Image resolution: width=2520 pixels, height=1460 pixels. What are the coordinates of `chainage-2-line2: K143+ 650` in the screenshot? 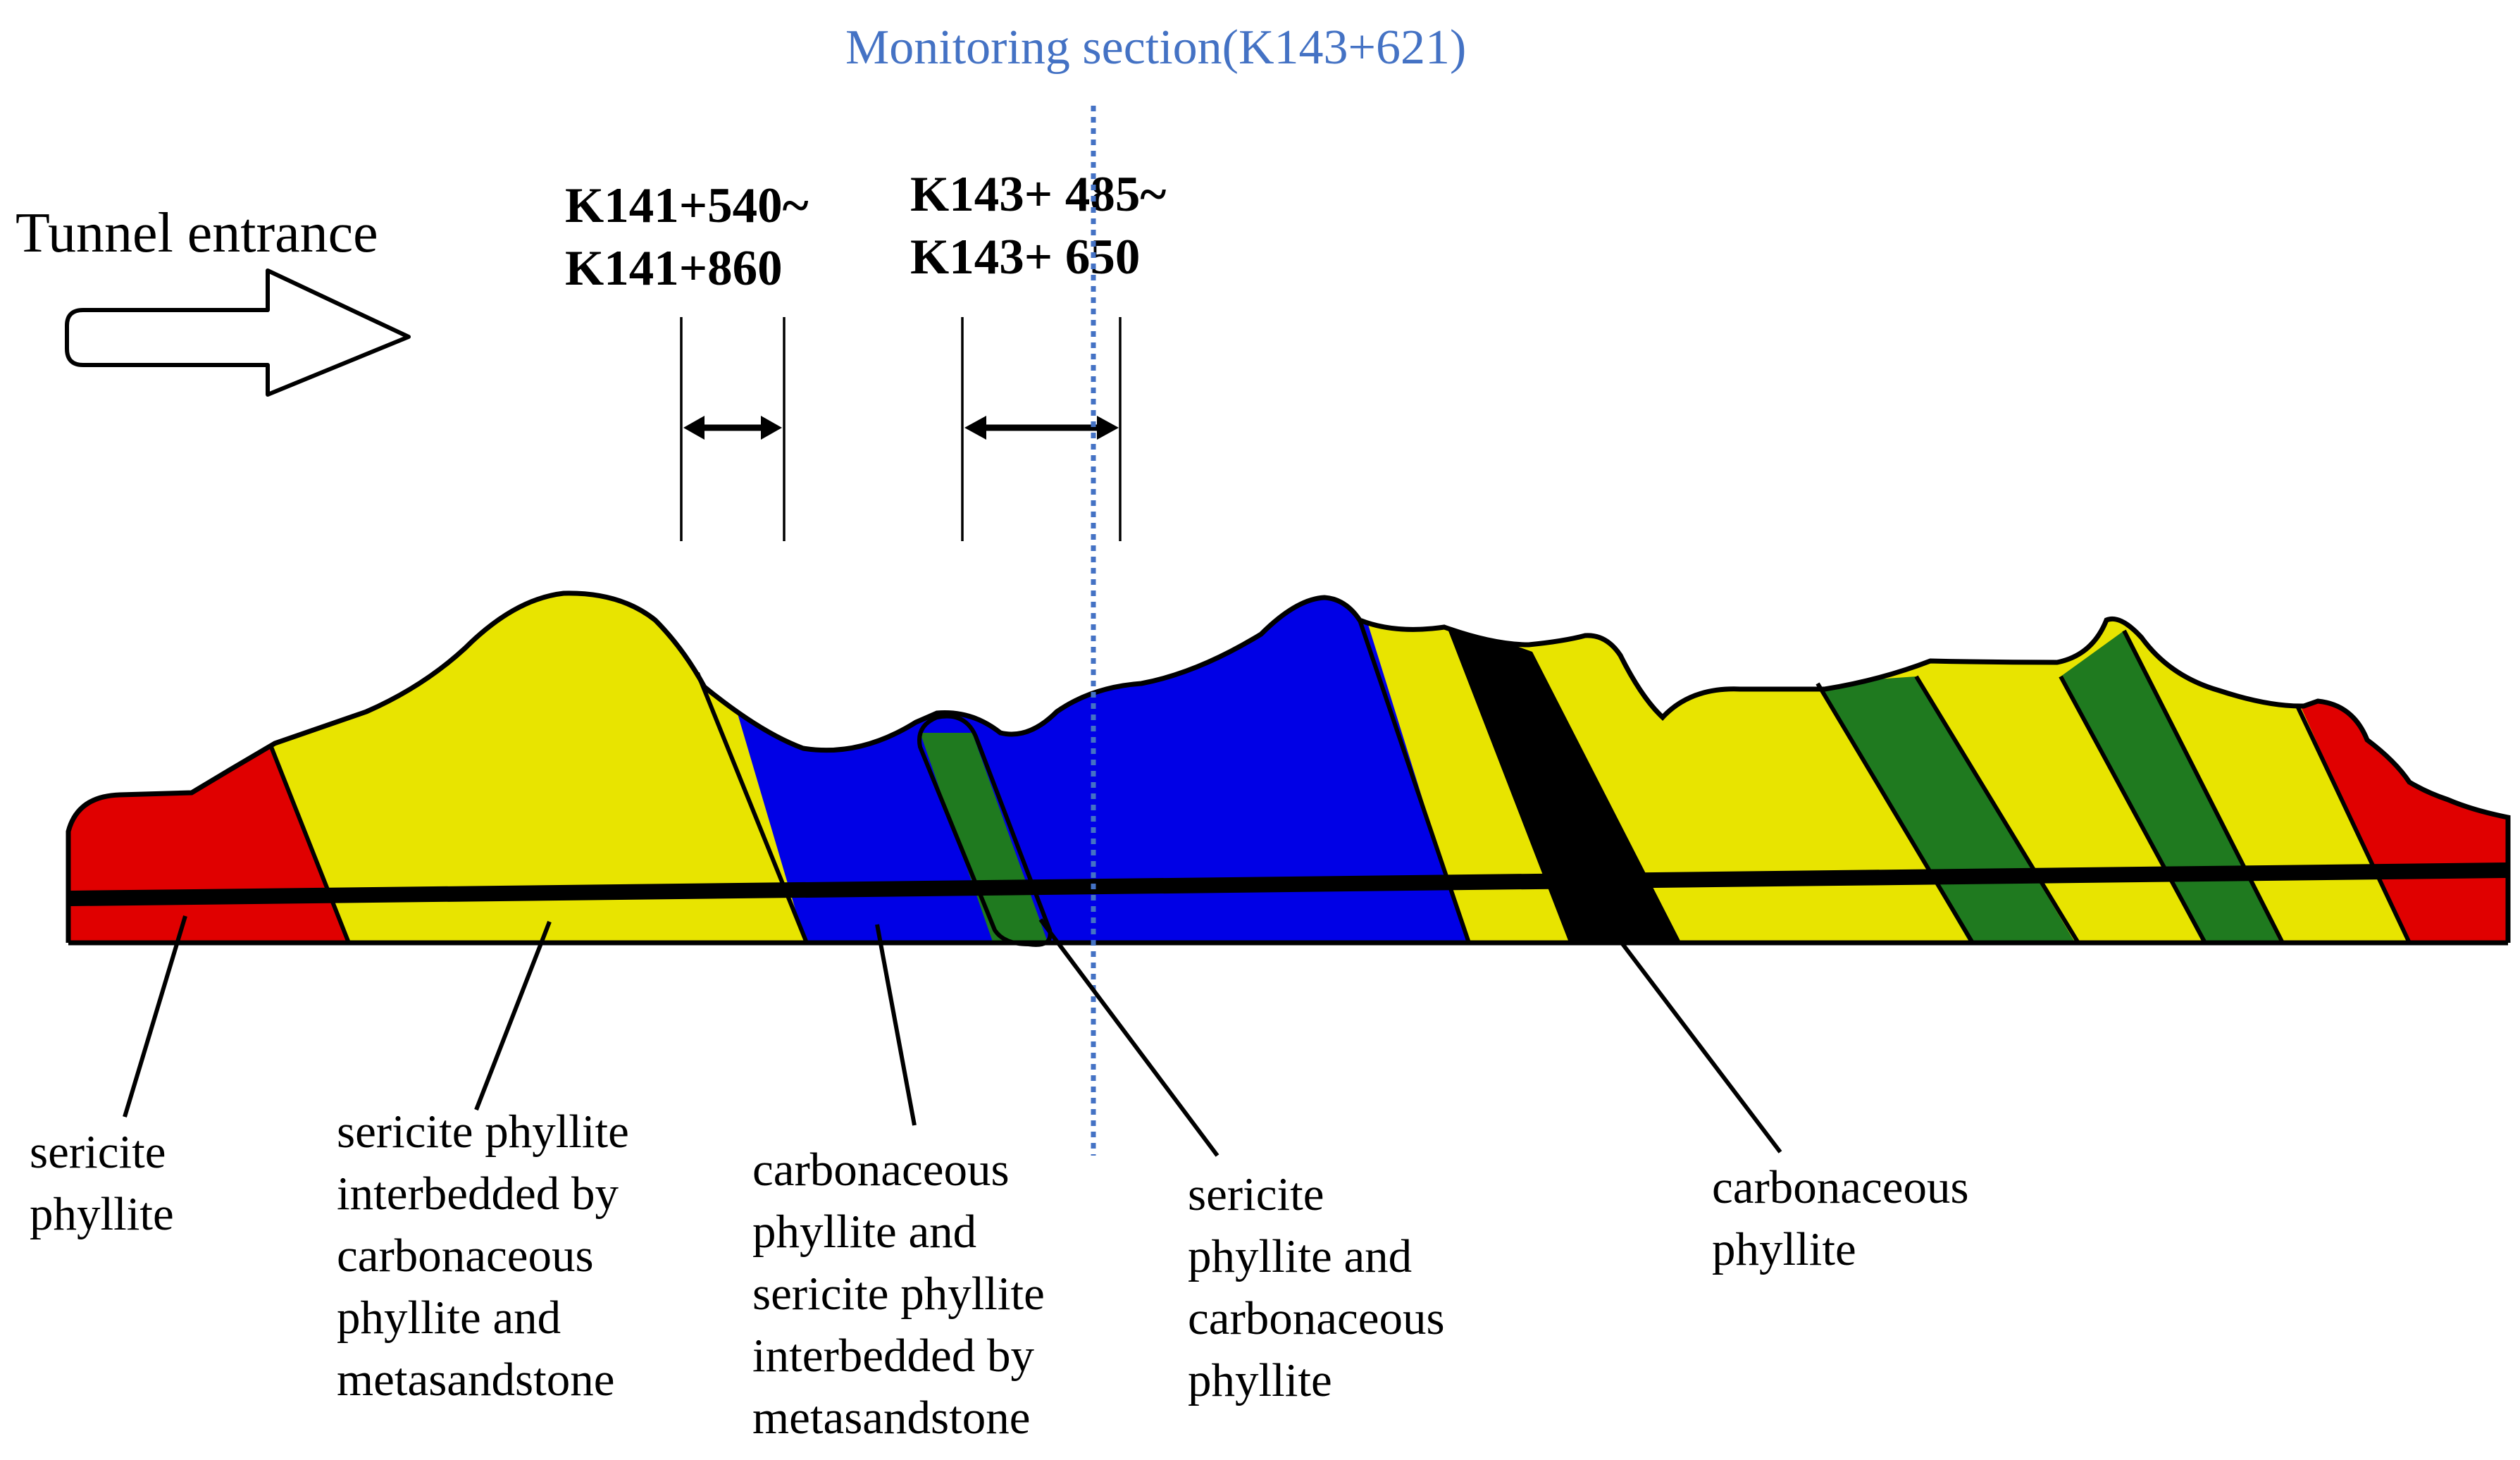 It's located at (1025, 257).